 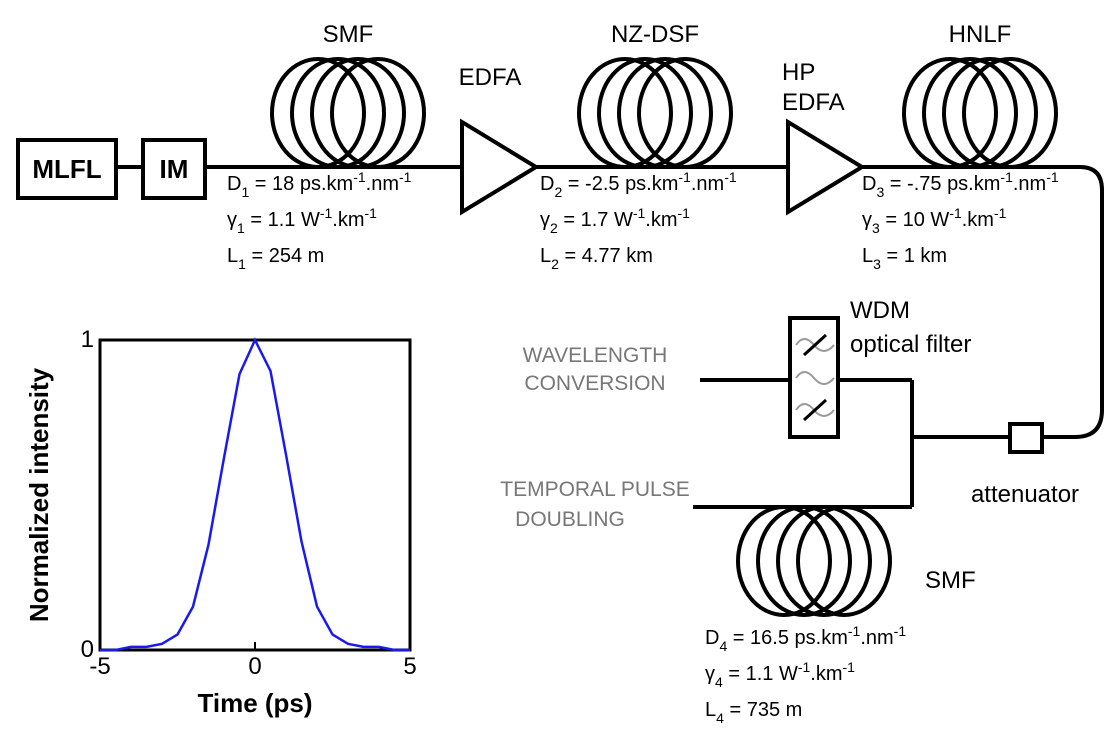 What do you see at coordinates (655, 34) in the screenshot?
I see `nzdsf-label: NZ-DSF` at bounding box center [655, 34].